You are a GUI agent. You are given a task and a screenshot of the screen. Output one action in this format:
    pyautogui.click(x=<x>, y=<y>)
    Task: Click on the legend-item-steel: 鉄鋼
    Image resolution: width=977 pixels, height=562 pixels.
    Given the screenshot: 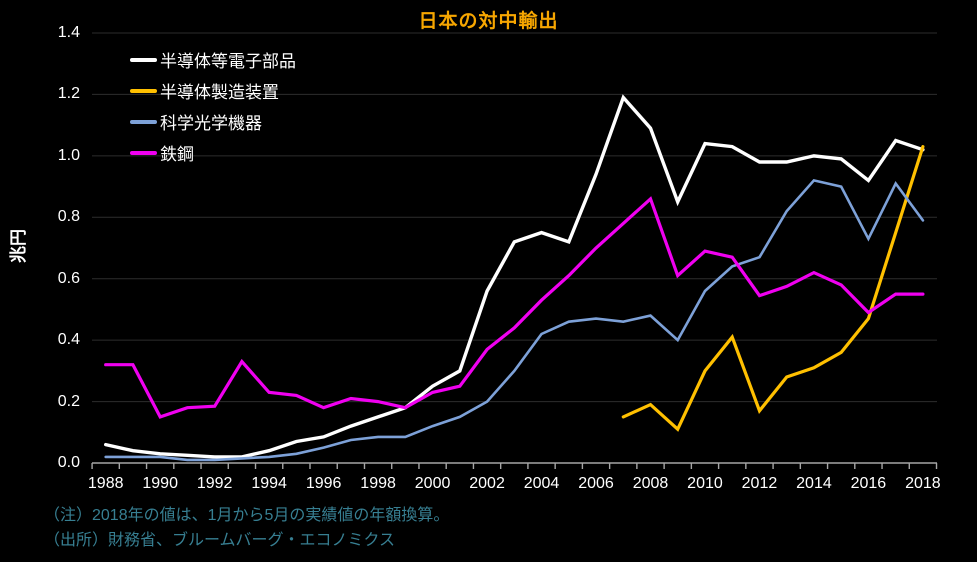 What is the action you would take?
    pyautogui.click(x=213, y=152)
    